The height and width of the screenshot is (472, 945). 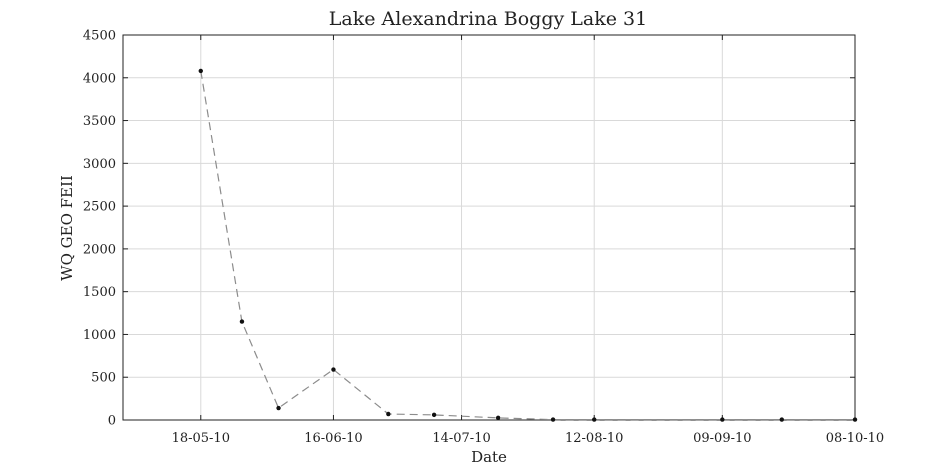 What do you see at coordinates (201, 438) in the screenshot?
I see `x-tick-label: 18-05-10` at bounding box center [201, 438].